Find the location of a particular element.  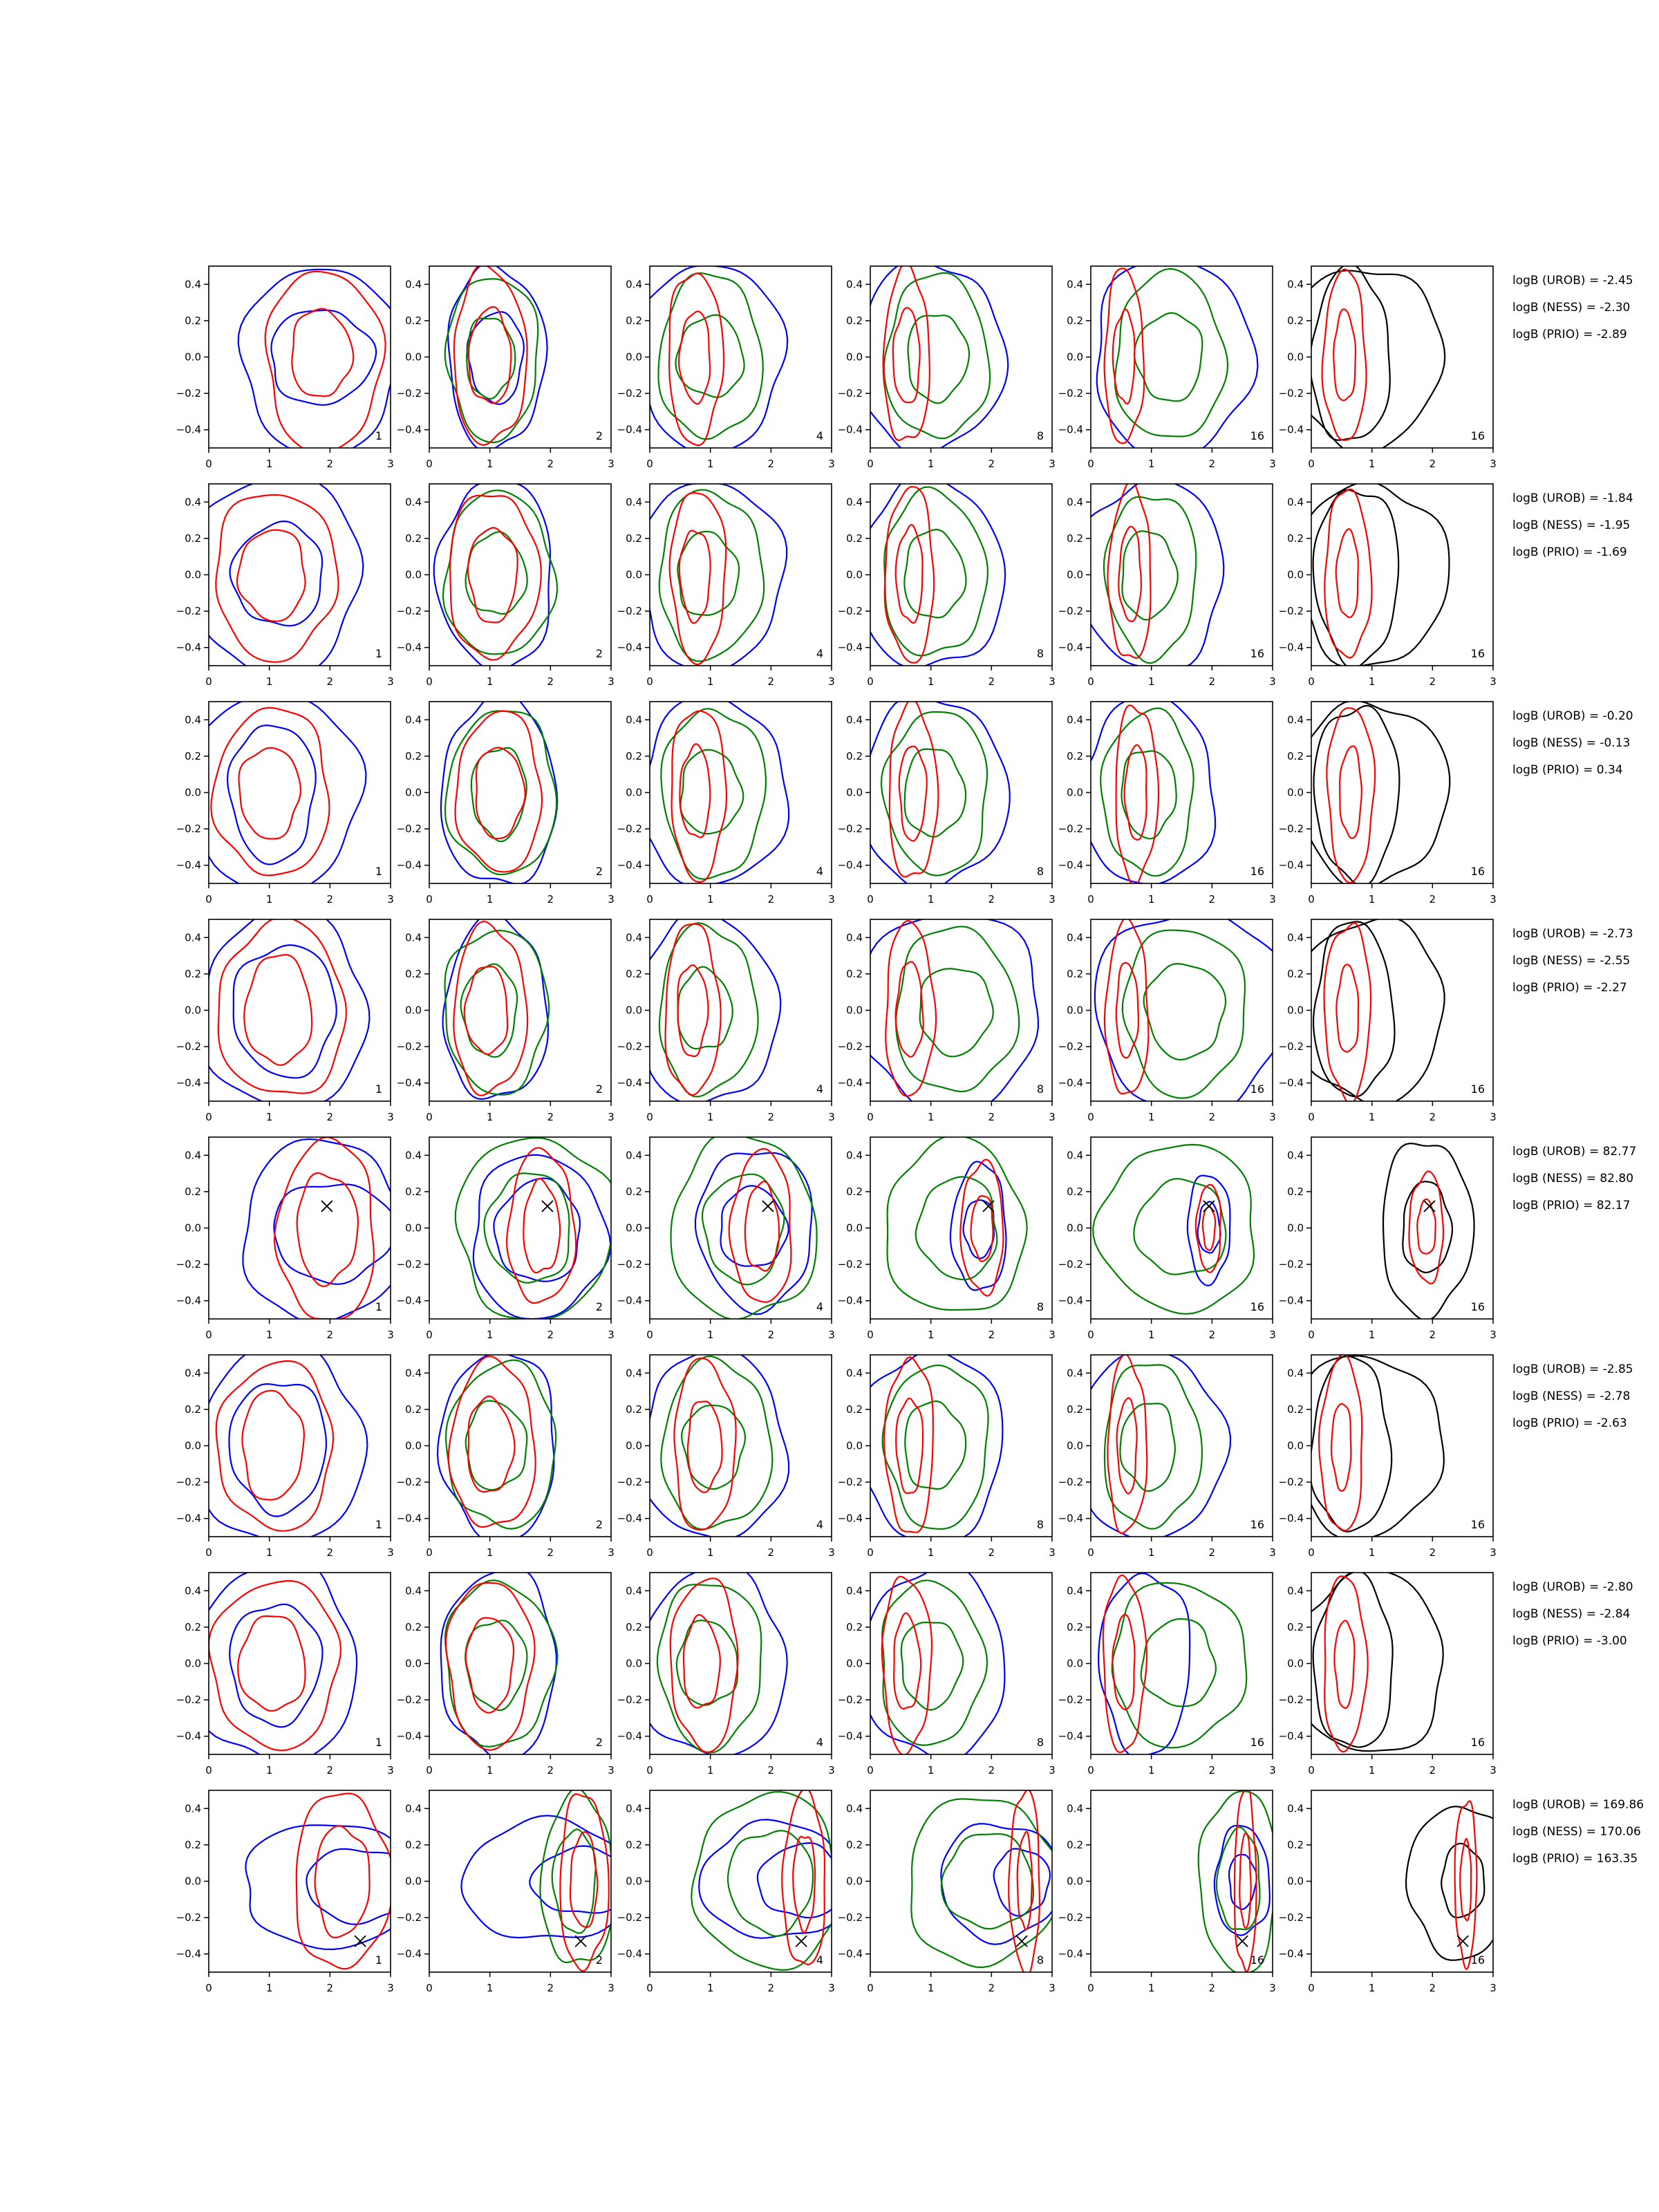

panel-r7-c2: 0 1 2 3 −0.4 −0.2 0.0 0.2 0.4 2 is located at coordinates (506, 1675).